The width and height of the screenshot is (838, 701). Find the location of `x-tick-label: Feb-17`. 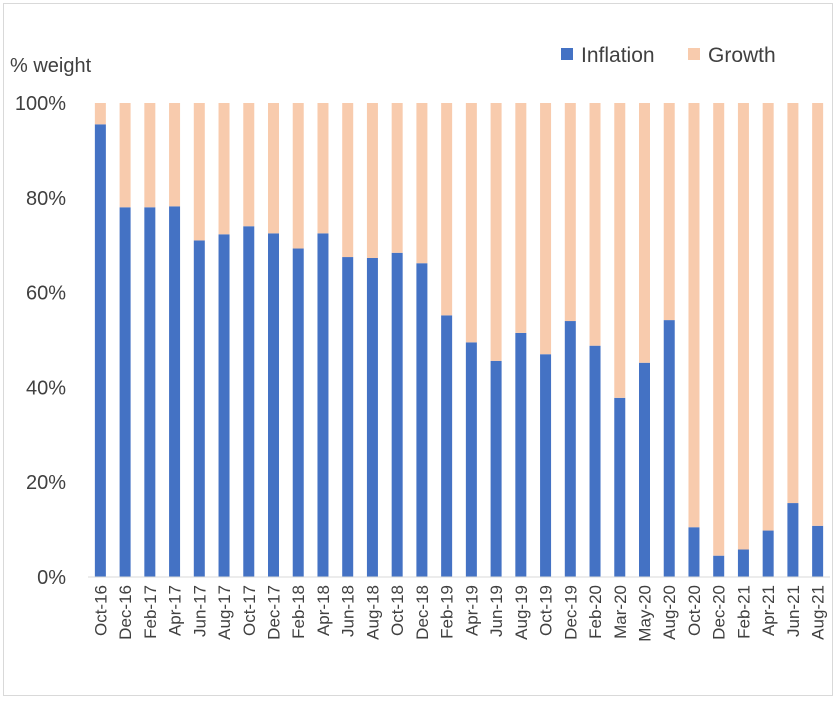

x-tick-label: Feb-17 is located at coordinates (150, 612).